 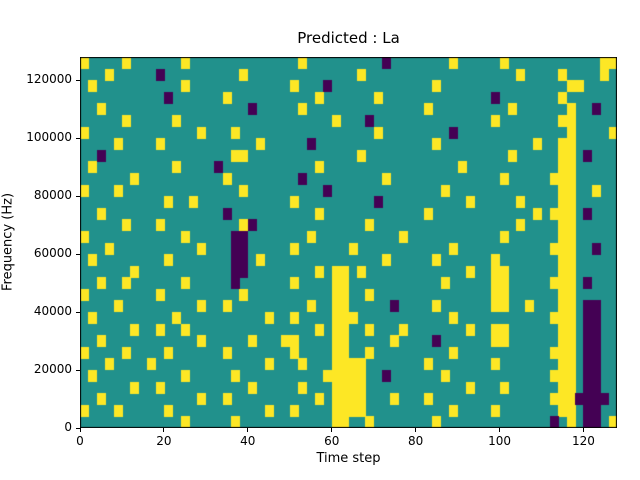 I want to click on y-tick-label: 120000, so click(x=49, y=79).